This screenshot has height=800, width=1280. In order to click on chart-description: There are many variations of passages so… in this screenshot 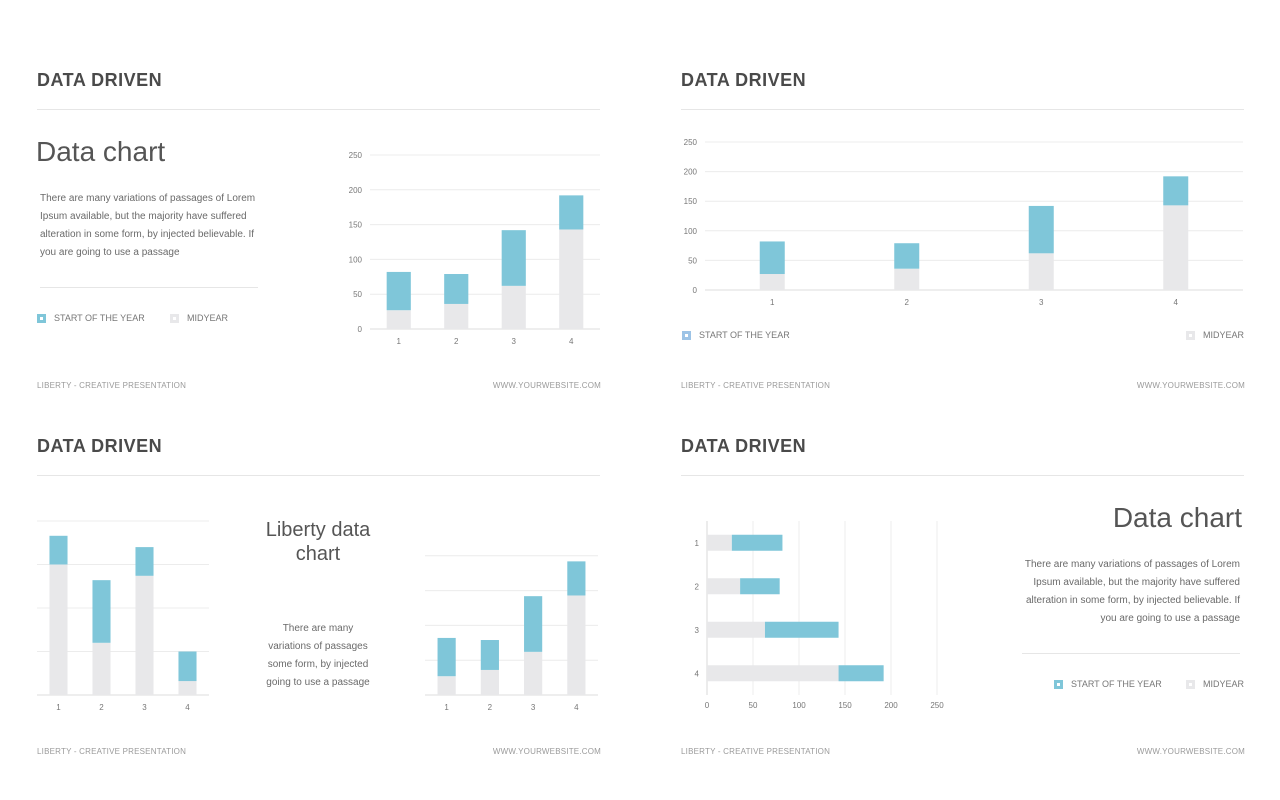, I will do `click(318, 655)`.